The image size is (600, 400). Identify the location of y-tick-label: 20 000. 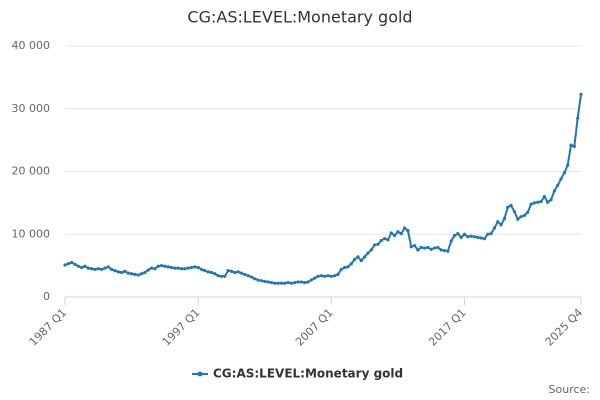
(31, 171).